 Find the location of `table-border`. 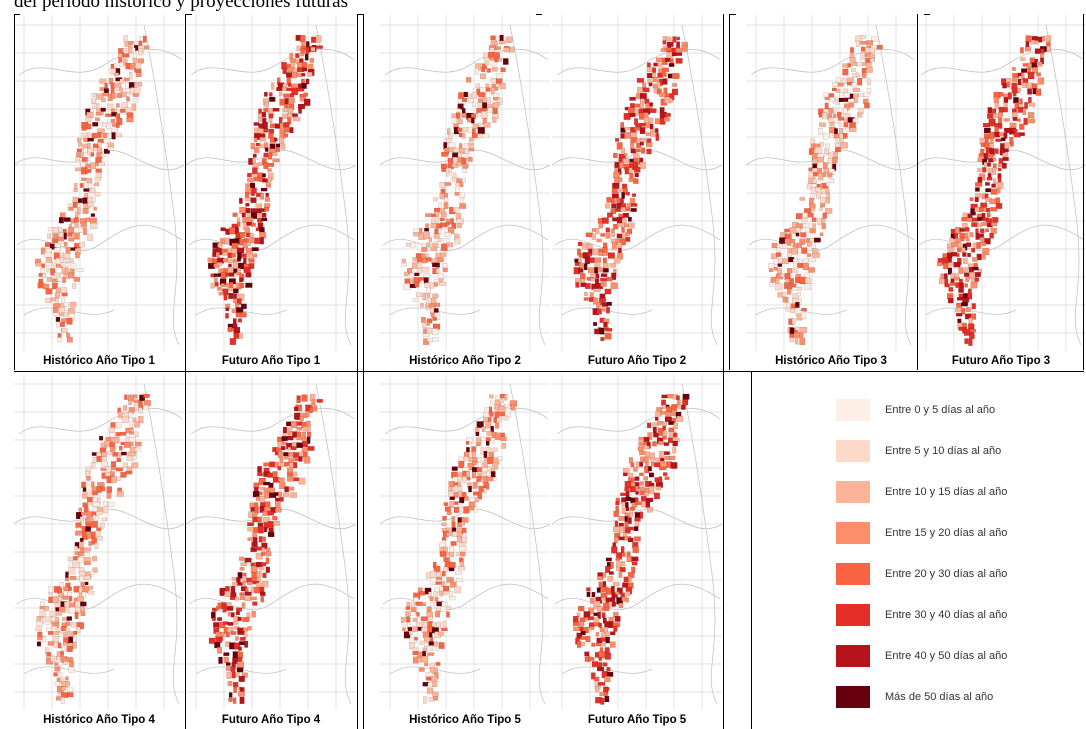

table-border is located at coordinates (927, 14).